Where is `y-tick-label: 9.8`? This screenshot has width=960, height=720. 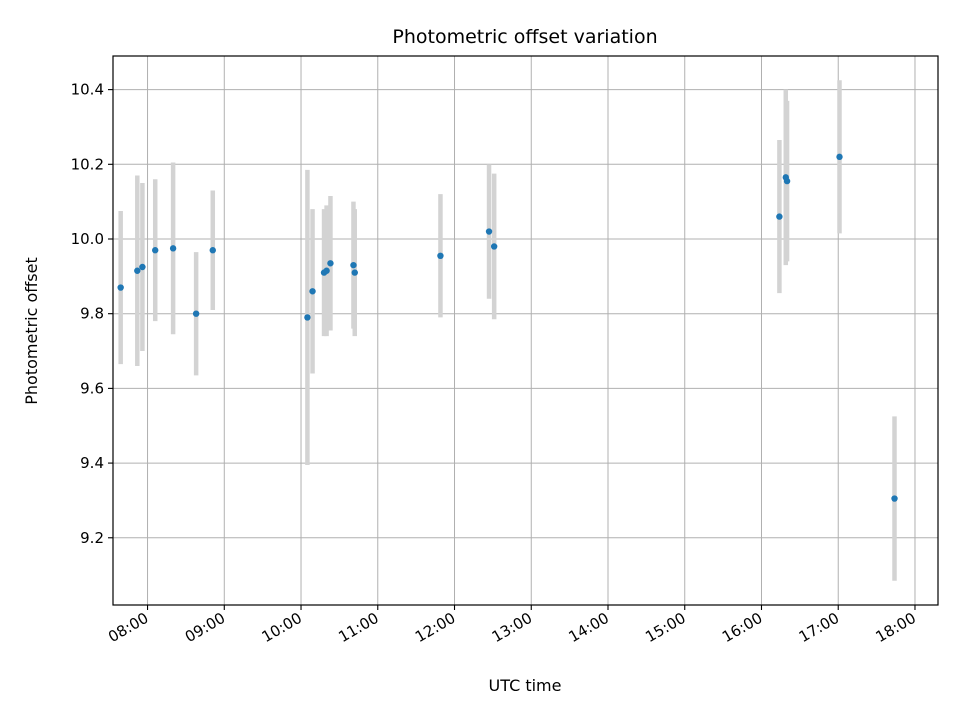
y-tick-label: 9.8 is located at coordinates (92, 314).